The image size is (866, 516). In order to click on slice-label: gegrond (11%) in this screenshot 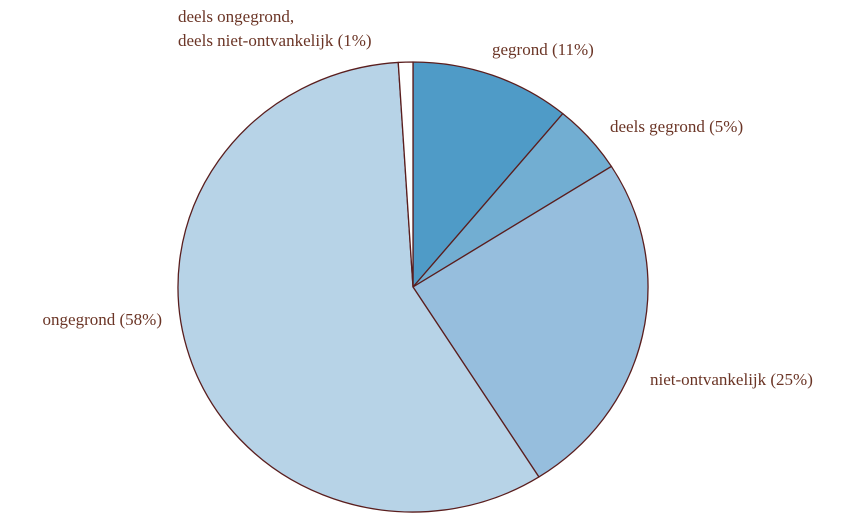, I will do `click(543, 50)`.